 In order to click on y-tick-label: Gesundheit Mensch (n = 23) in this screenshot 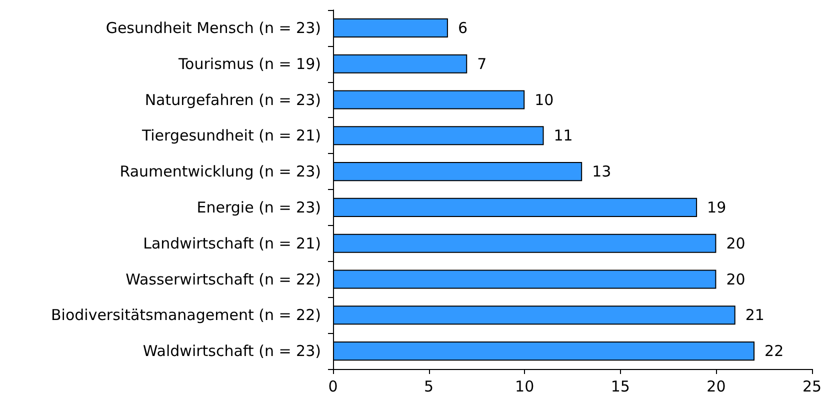, I will do `click(213, 27)`.